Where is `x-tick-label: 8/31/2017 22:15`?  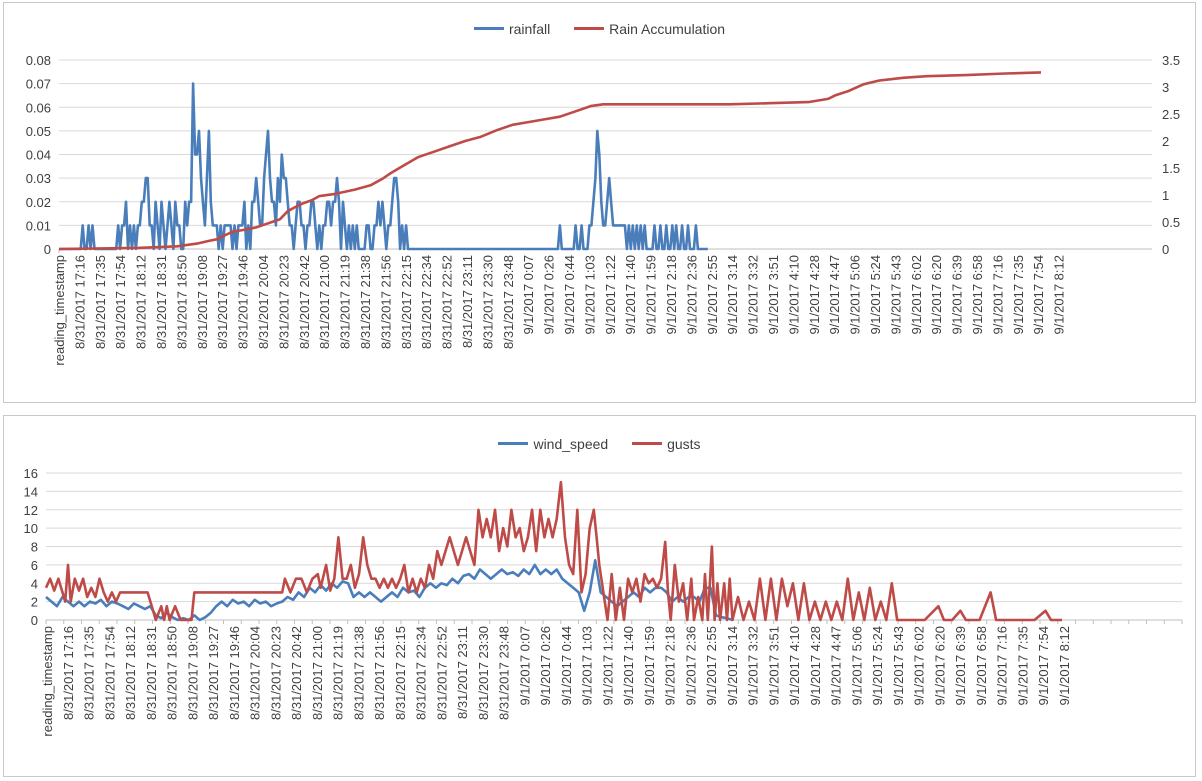
x-tick-label: 8/31/2017 22:15 is located at coordinates (400, 673).